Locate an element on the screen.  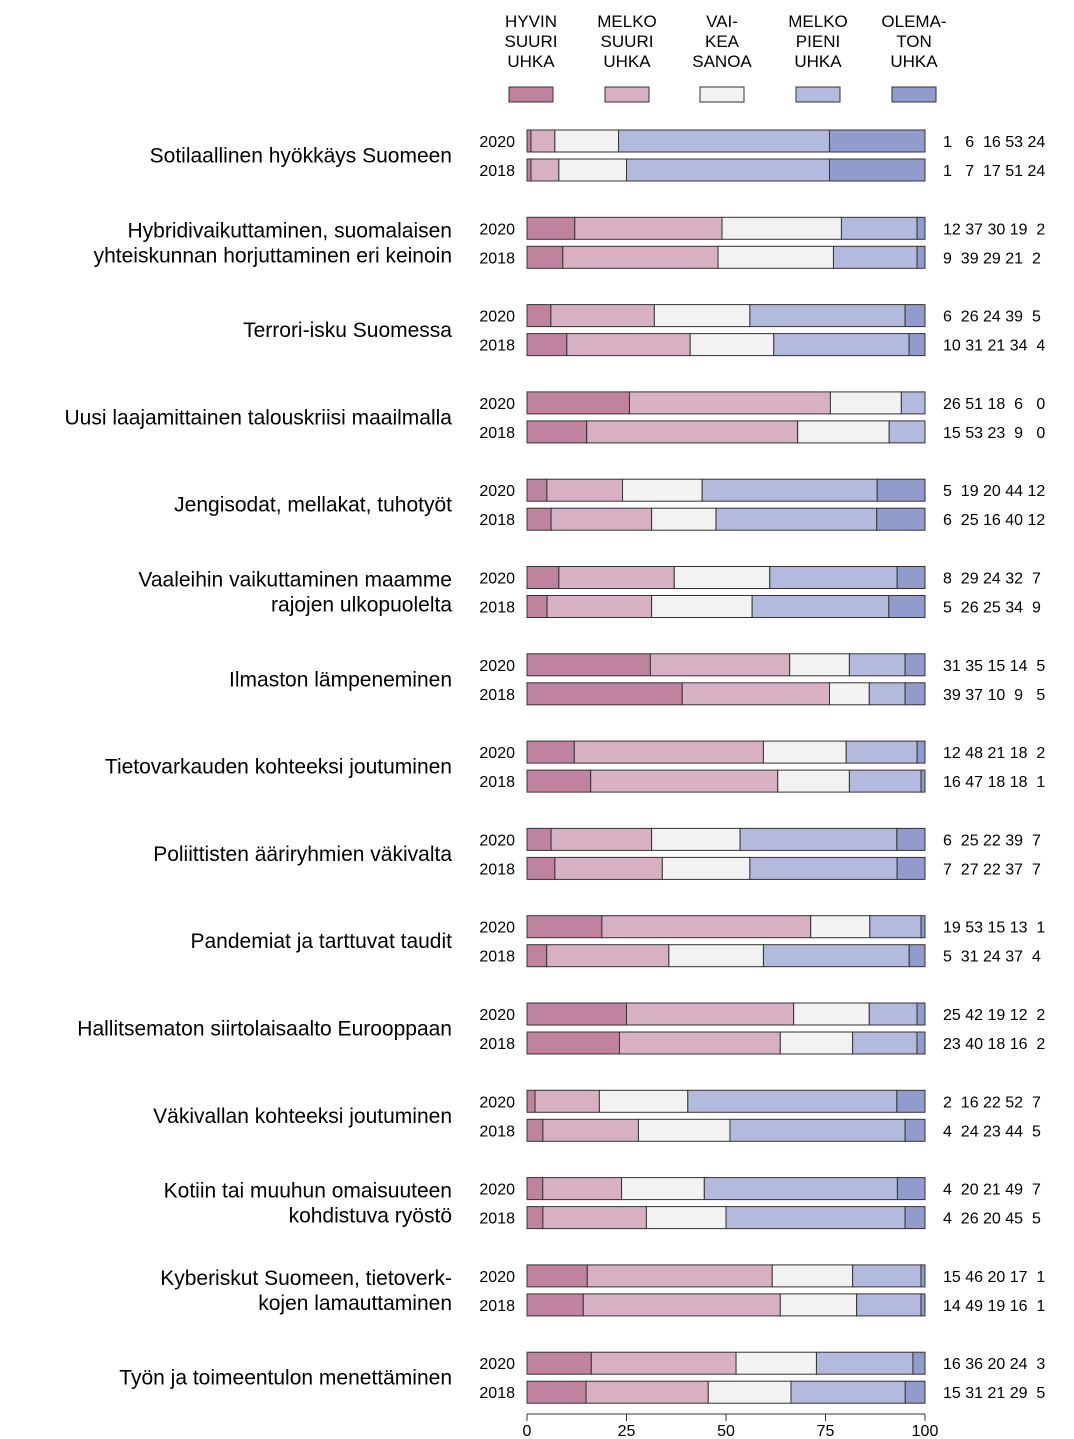
value-labels: 8 29 24 32 7 is located at coordinates (992, 579).